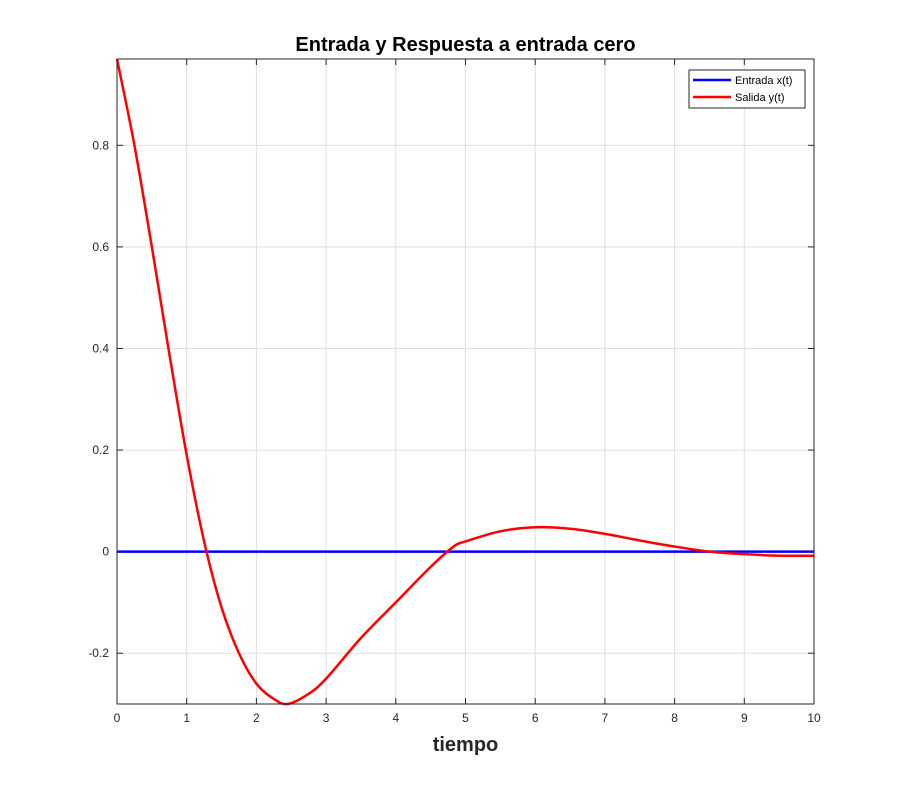  I want to click on x-tick-label: 0, so click(117, 718).